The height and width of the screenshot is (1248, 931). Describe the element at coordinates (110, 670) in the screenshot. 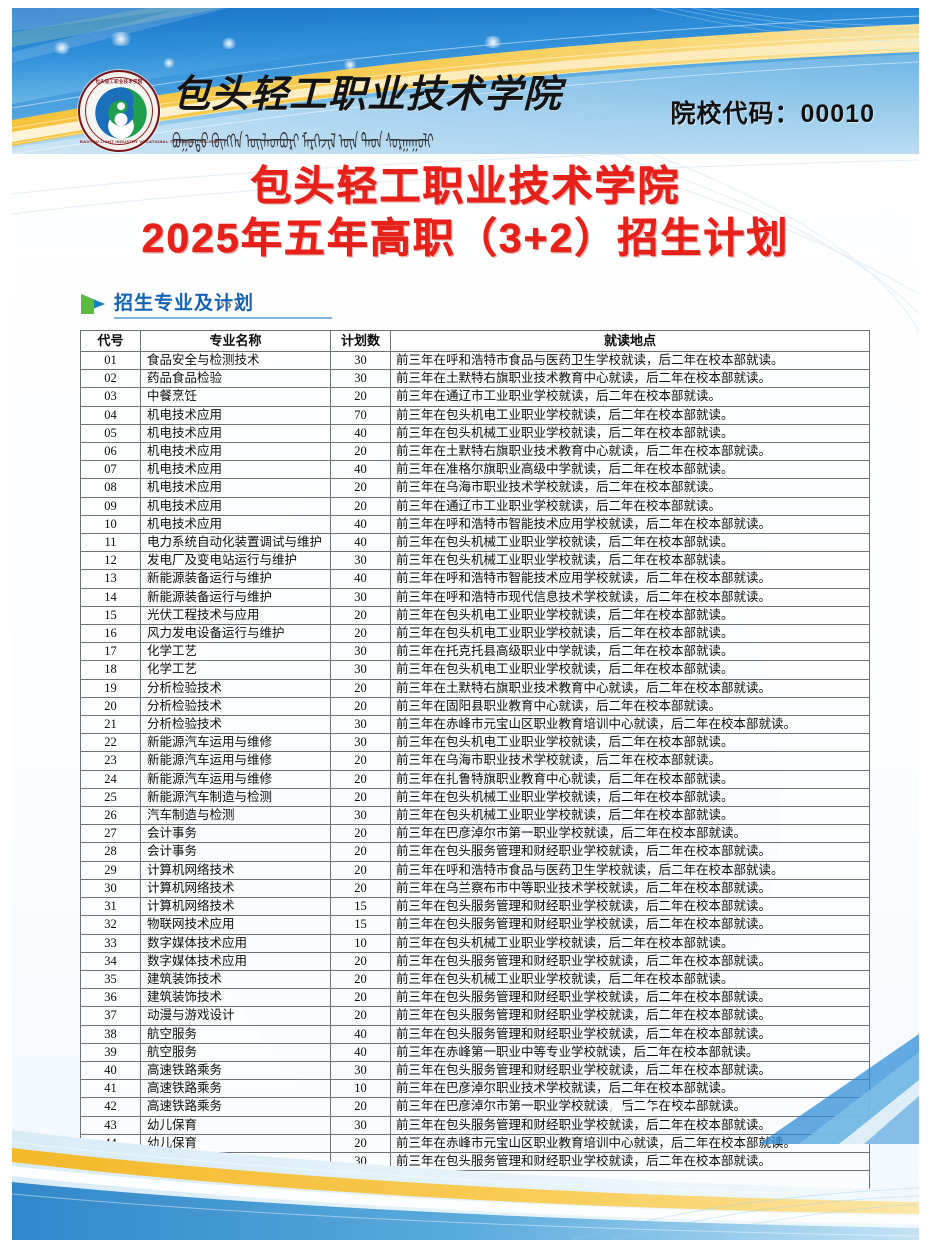

I see `cell-code: 18` at that location.